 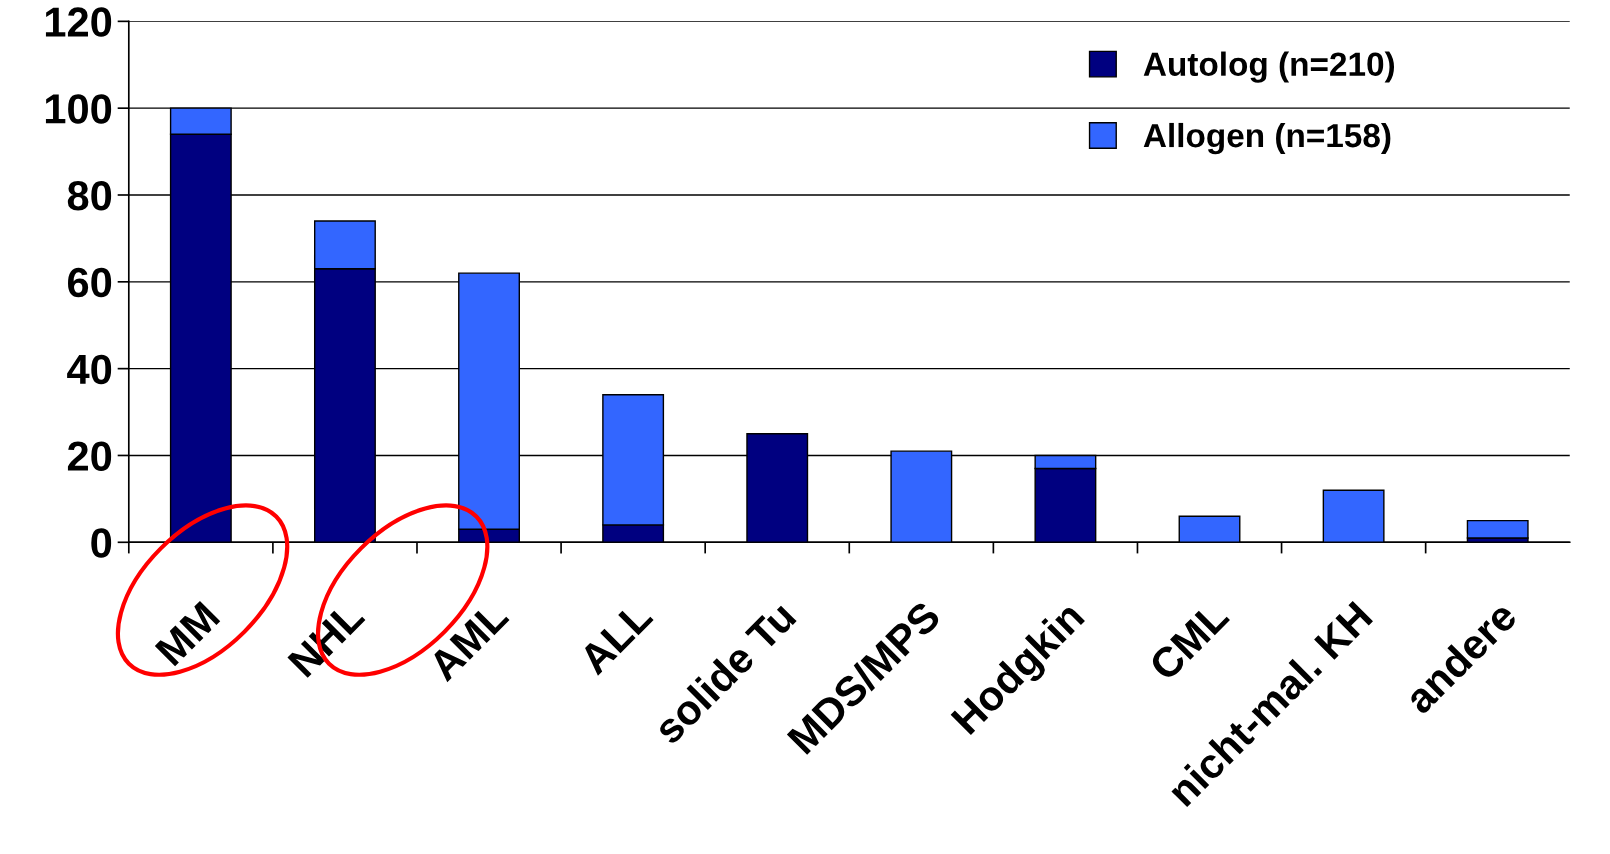 What do you see at coordinates (615, 637) in the screenshot?
I see `x-tick-label: ALL` at bounding box center [615, 637].